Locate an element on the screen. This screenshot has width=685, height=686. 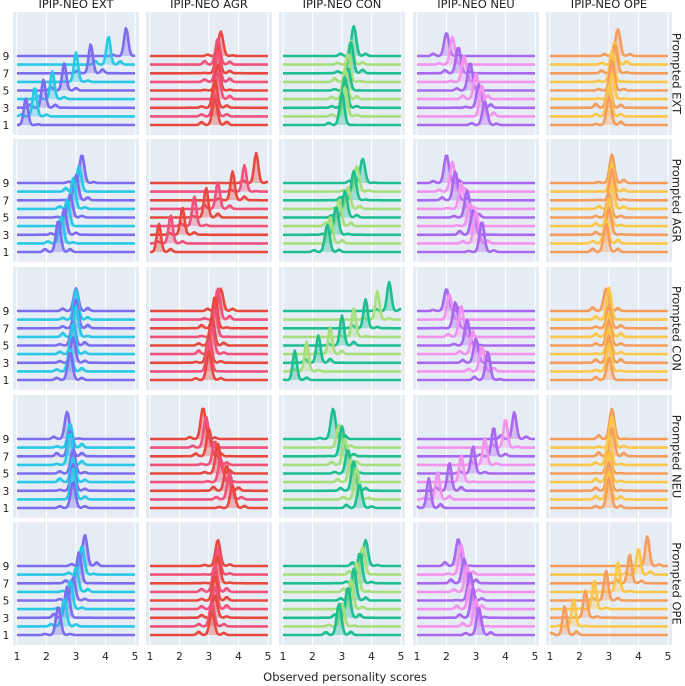
y-tick-label: 1 is located at coordinates (6, 636).